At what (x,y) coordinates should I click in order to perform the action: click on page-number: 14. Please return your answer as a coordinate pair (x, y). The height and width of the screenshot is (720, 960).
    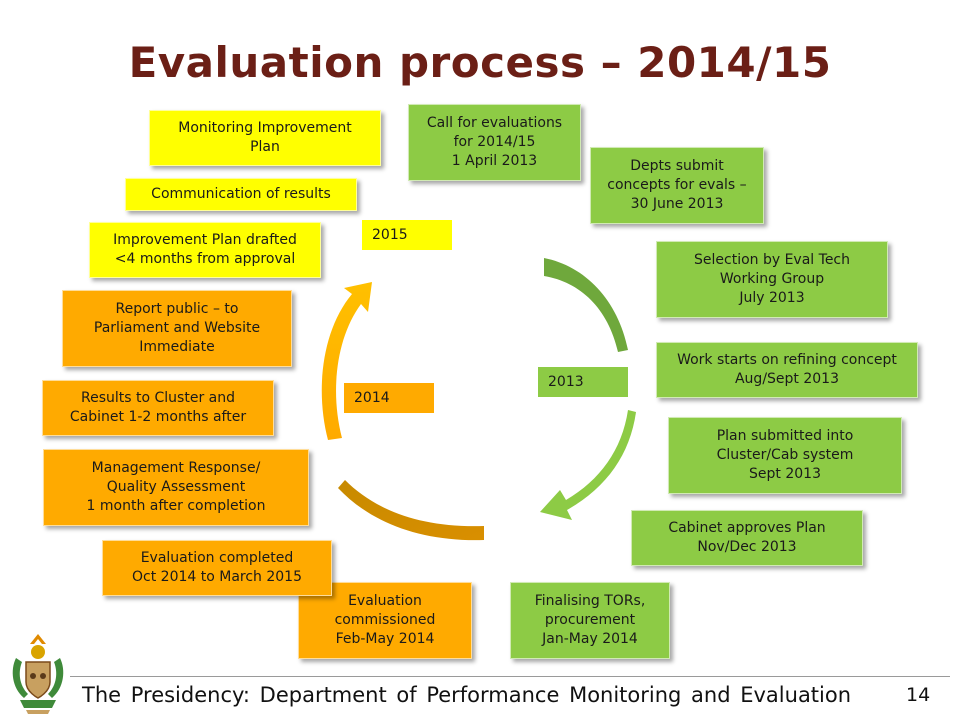
    Looking at the image, I should click on (918, 695).